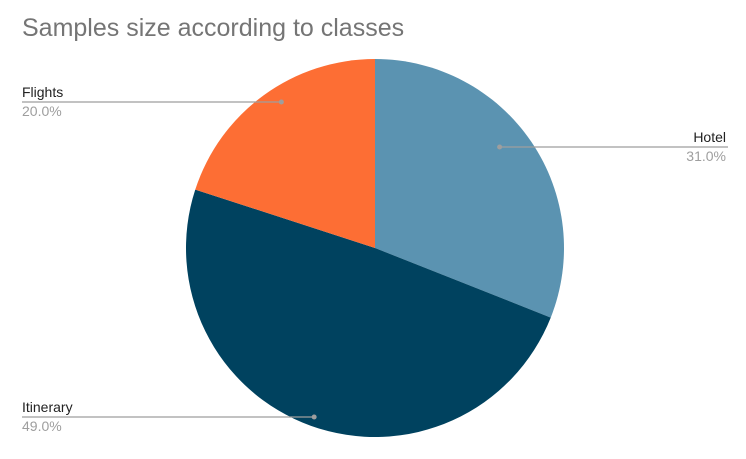  I want to click on slice-percent-hotel: 31.0%, so click(706, 156).